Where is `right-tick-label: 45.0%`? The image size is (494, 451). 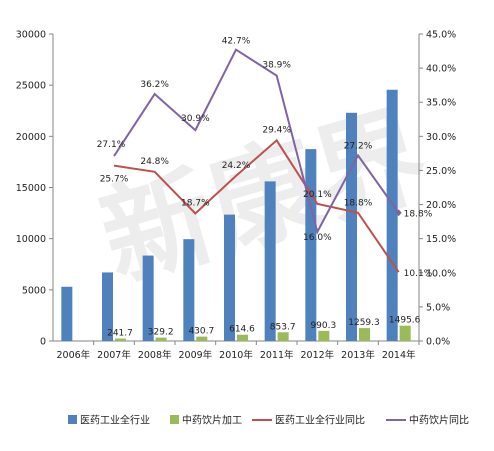
right-tick-label: 45.0% is located at coordinates (441, 35).